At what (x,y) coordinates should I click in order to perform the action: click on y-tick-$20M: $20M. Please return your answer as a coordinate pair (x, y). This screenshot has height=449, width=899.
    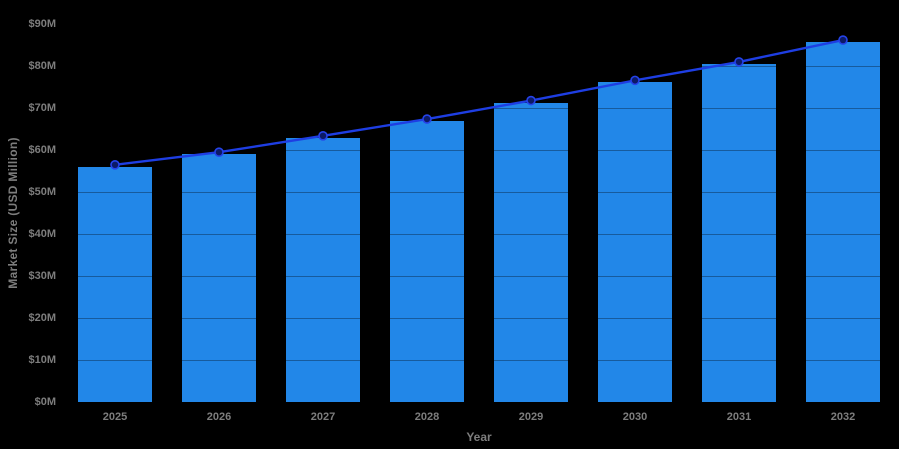
    Looking at the image, I should click on (42, 318).